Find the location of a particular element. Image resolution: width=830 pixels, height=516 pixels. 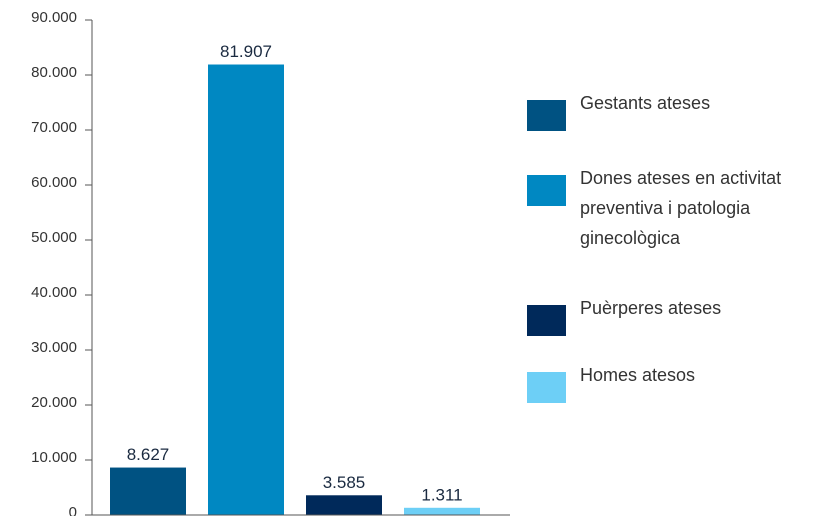

legend-item: Homes atesos is located at coordinates (673, 384).